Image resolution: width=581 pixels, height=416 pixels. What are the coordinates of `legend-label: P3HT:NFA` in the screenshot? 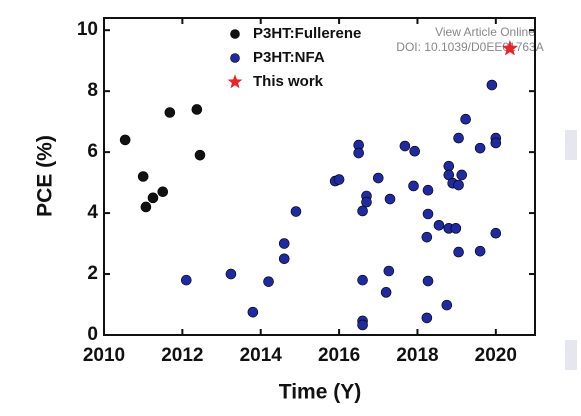 It's located at (289, 57).